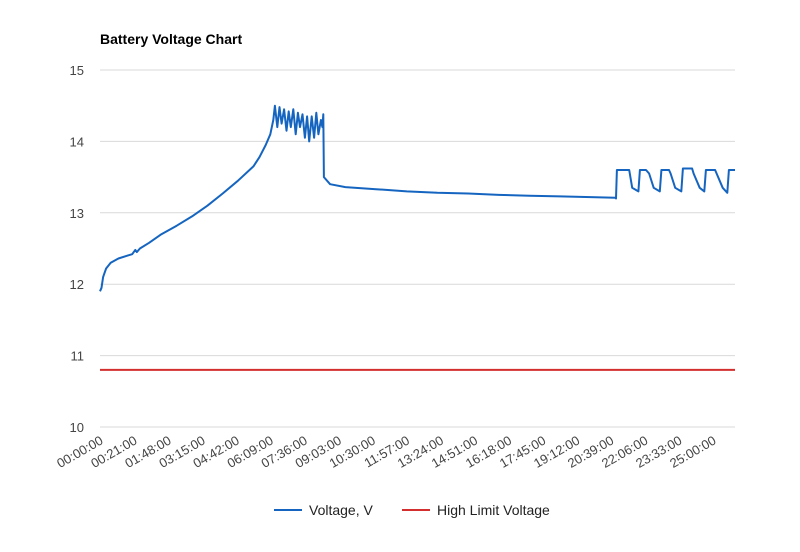 The height and width of the screenshot is (552, 800). Describe the element at coordinates (78, 356) in the screenshot. I see `y-tick-label: 11` at that location.